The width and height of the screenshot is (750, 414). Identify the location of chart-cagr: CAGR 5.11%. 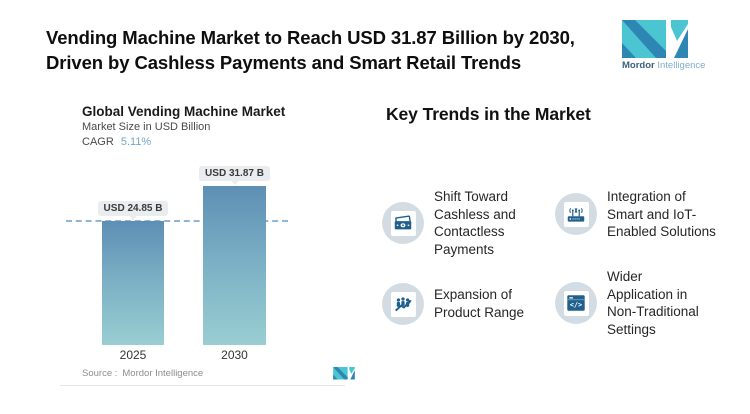
(116, 142).